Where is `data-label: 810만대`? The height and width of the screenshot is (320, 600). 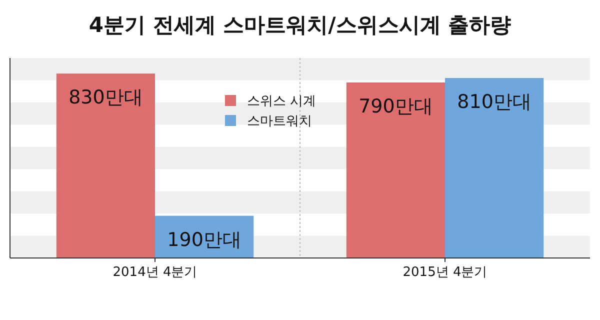 data-label: 810만대 is located at coordinates (494, 102).